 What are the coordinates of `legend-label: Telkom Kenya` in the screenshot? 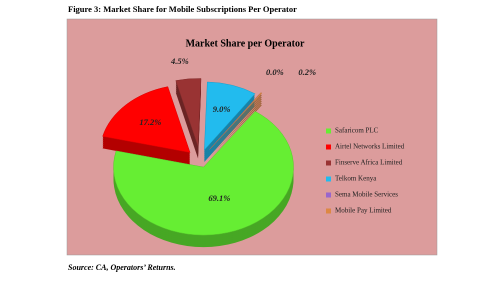 It's located at (356, 179).